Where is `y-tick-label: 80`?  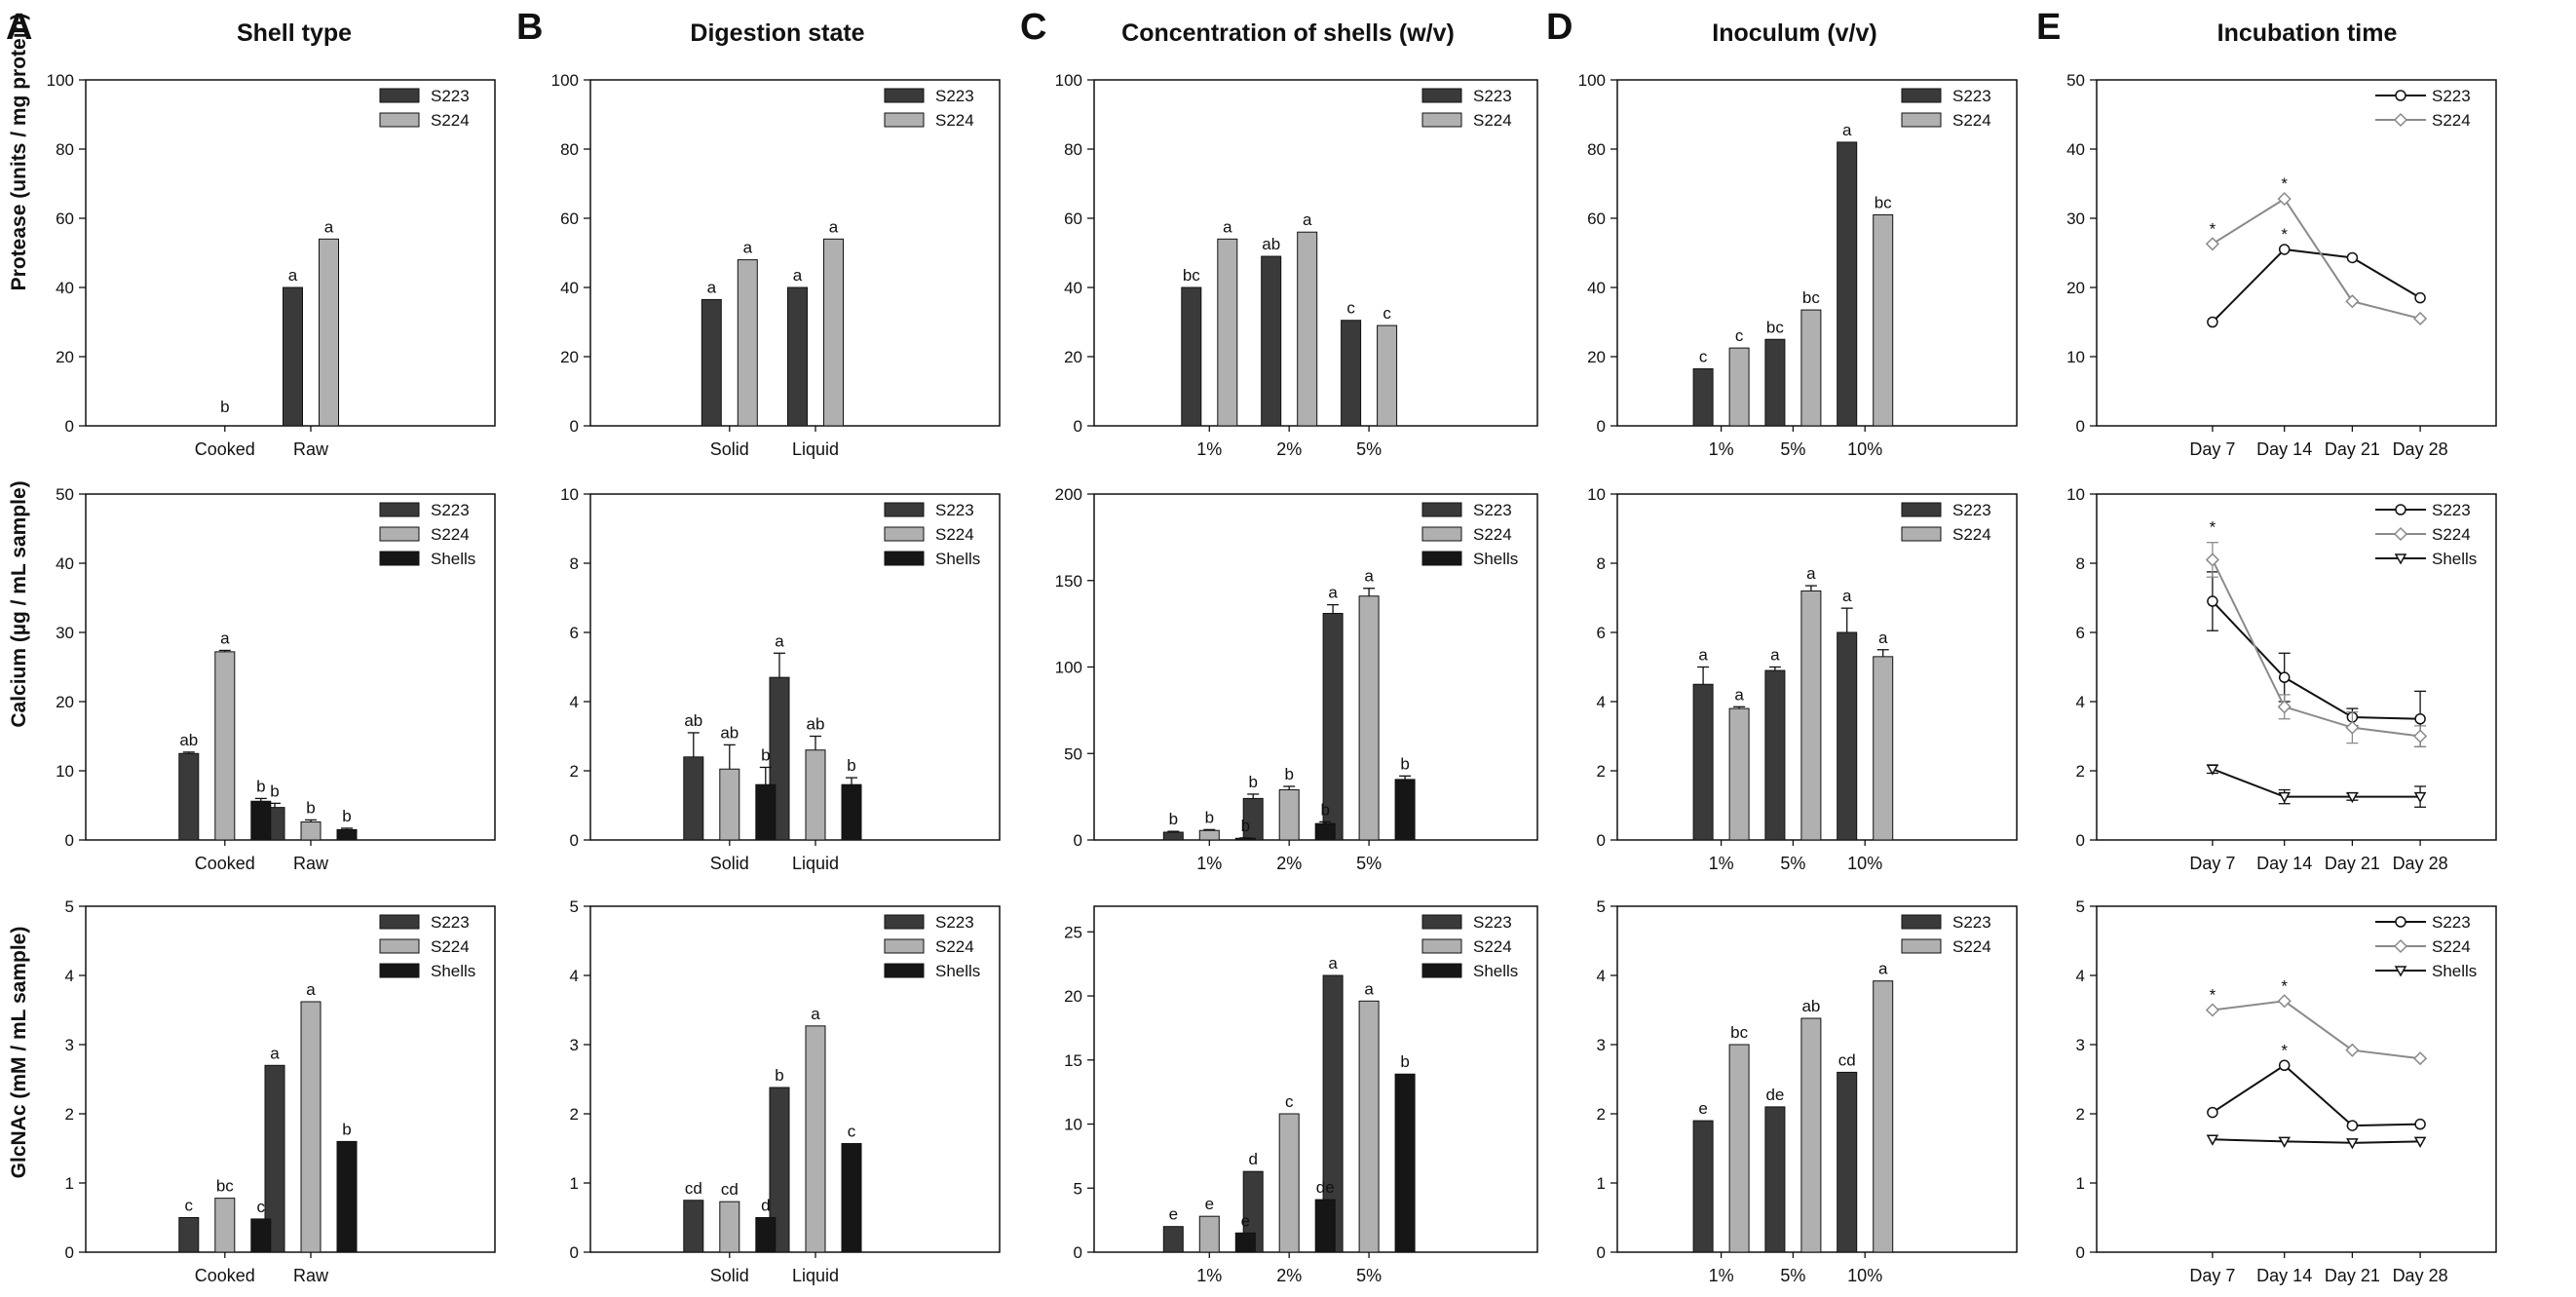
y-tick-label: 80 is located at coordinates (65, 149).